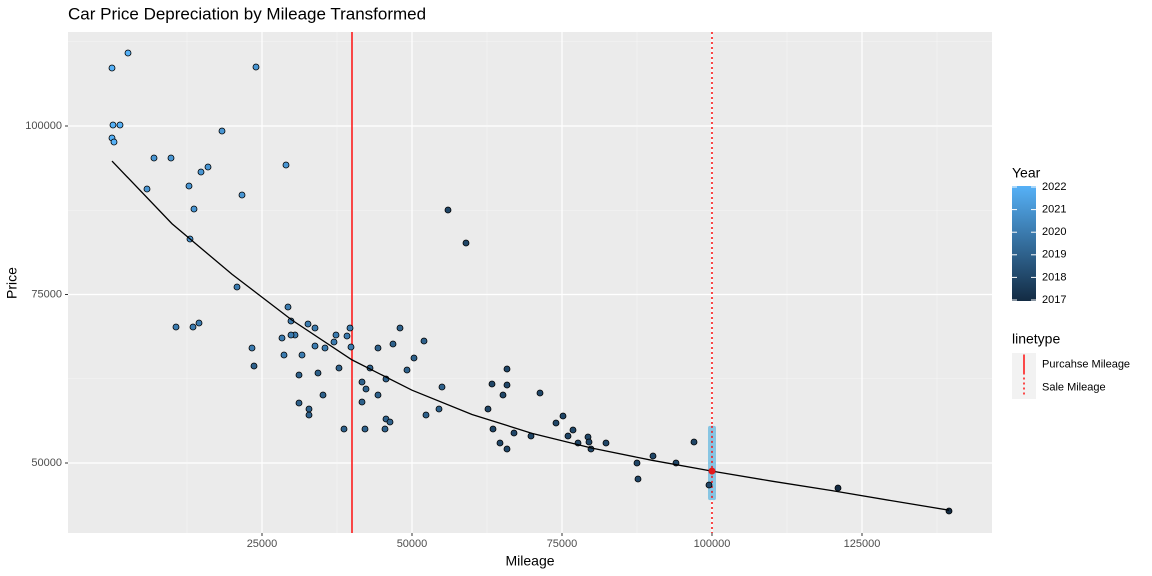  I want to click on interval, so click(711, 463).